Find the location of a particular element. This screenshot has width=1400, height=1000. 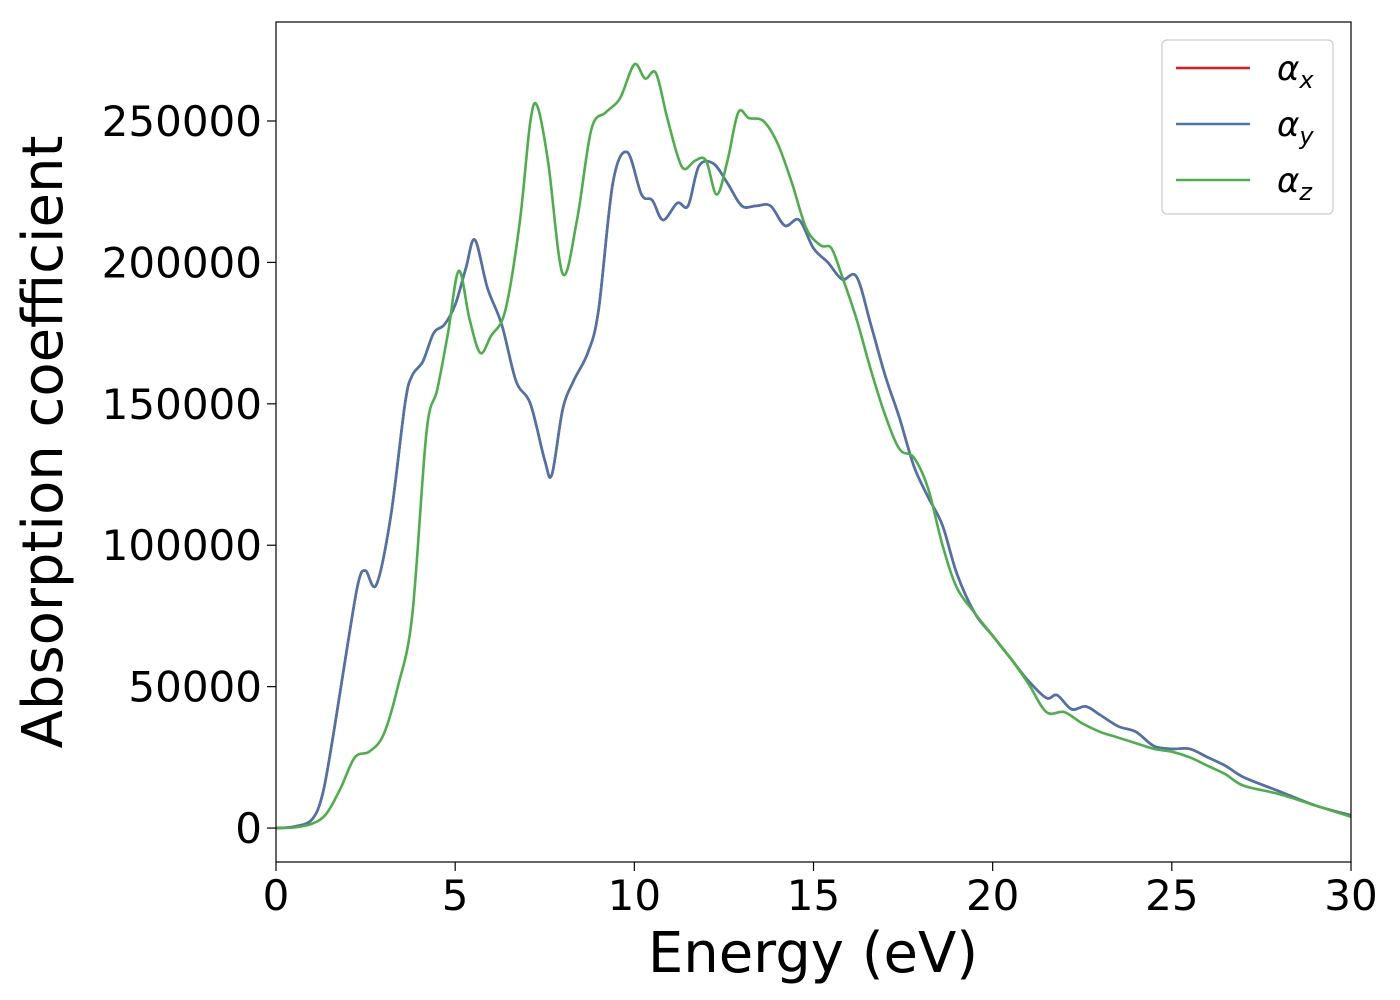

legend-label-y: αy is located at coordinates (1295, 127).